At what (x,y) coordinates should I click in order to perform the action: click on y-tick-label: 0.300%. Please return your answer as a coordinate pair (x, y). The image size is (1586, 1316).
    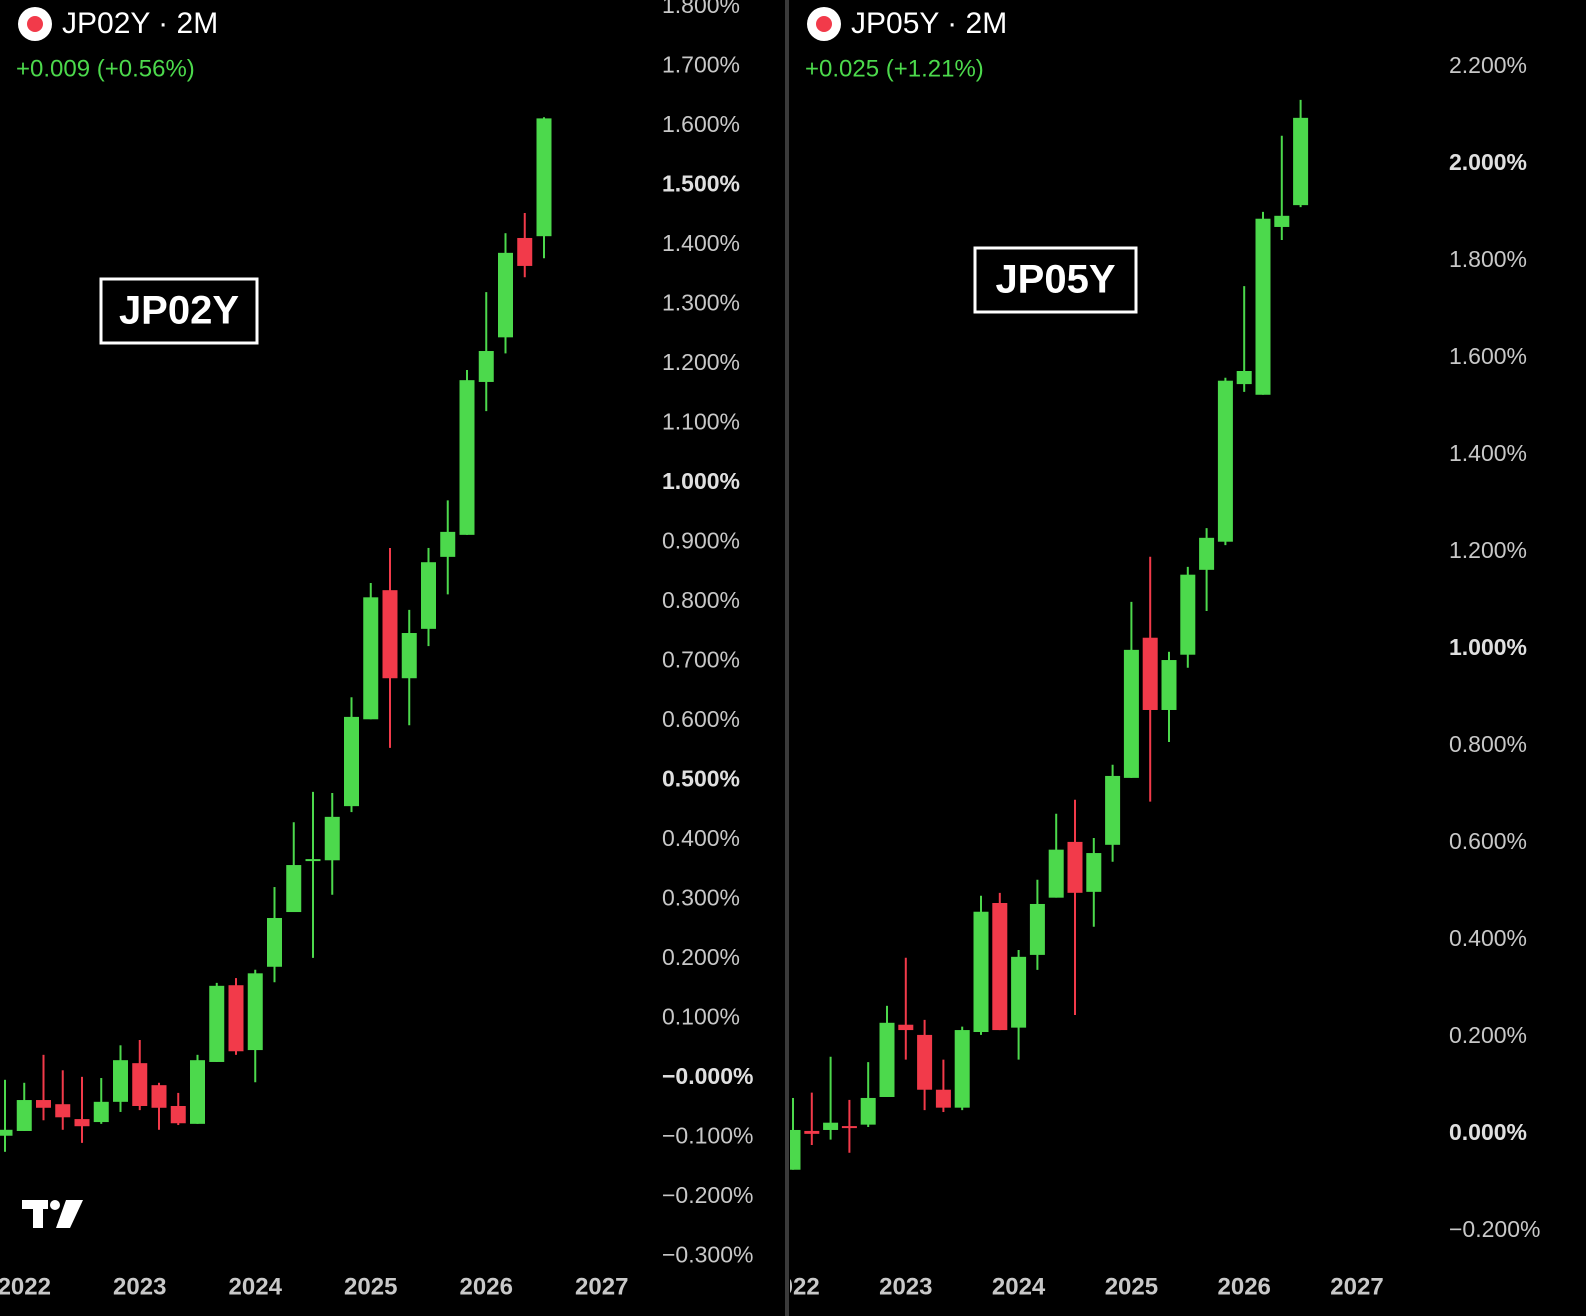
    Looking at the image, I should click on (701, 898).